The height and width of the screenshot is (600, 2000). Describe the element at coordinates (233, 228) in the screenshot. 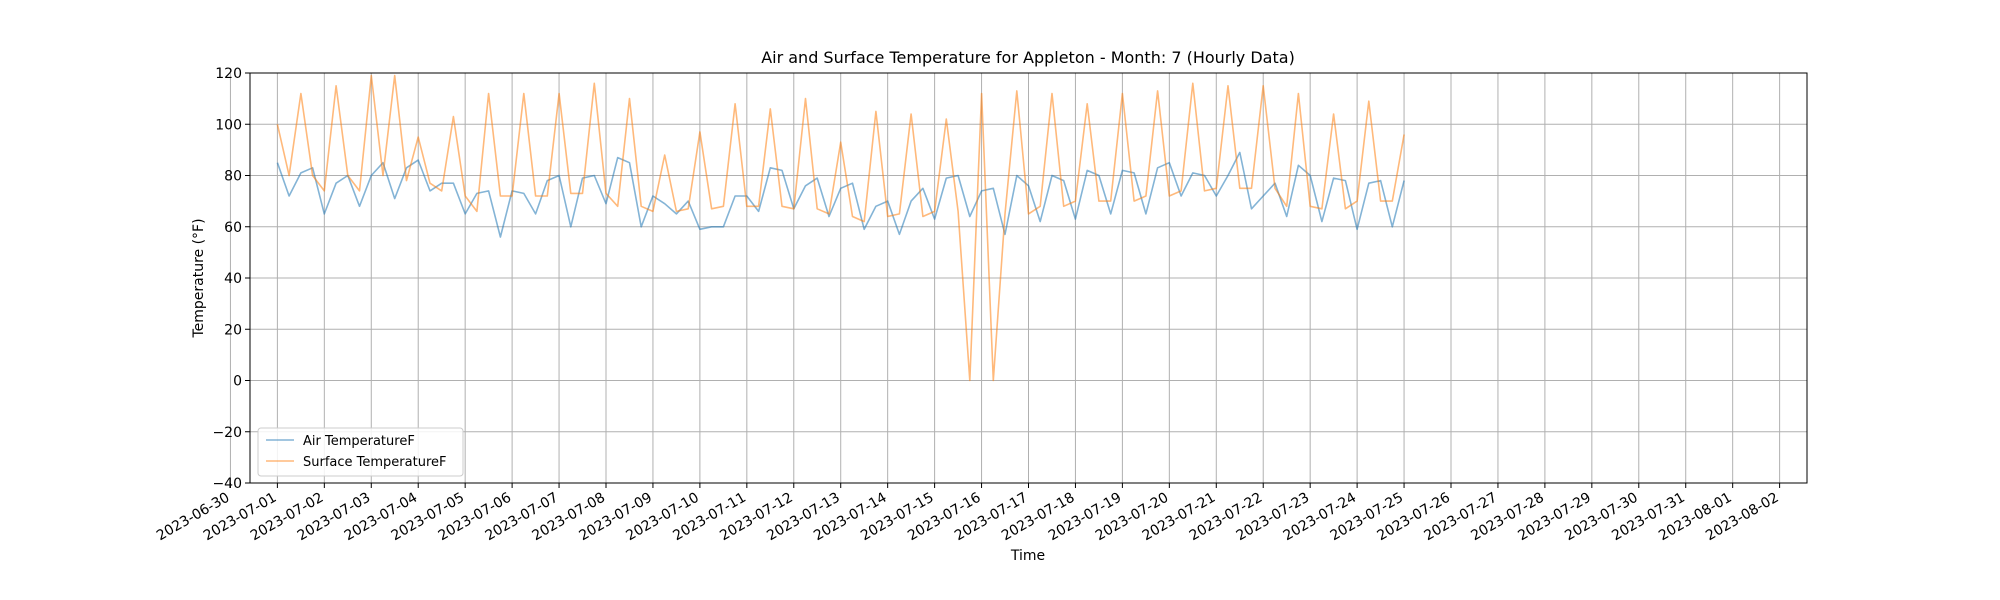

I see `y-tick-label: 60` at that location.